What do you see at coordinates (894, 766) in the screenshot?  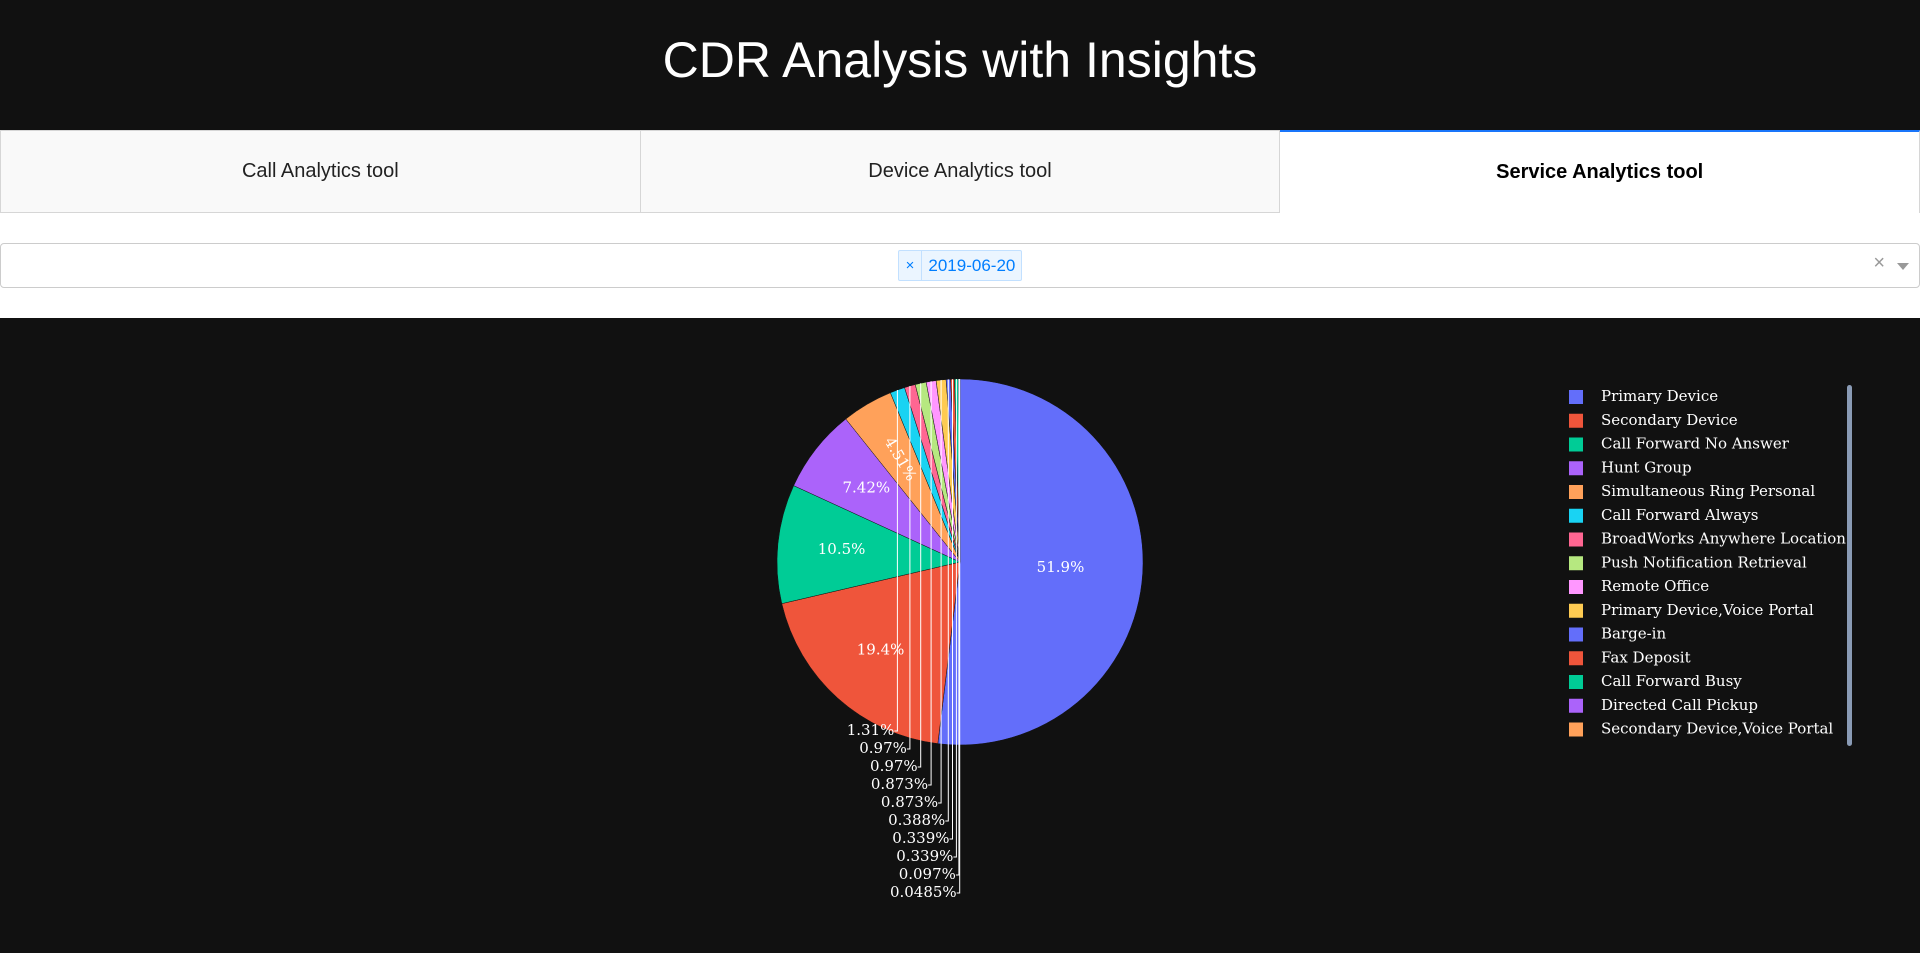 I see `slice-label-push-notification-retrieval: 0.97%` at bounding box center [894, 766].